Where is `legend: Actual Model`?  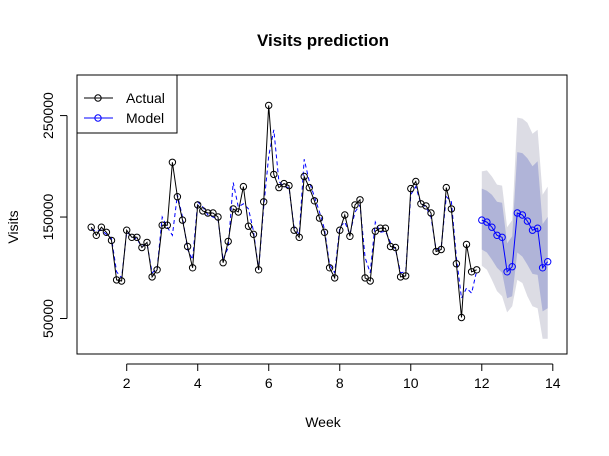 legend: Actual Model is located at coordinates (127, 104).